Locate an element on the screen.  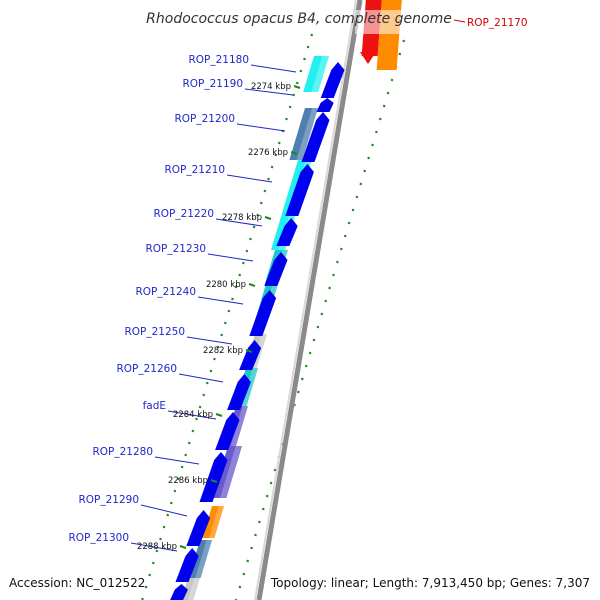
gene-label-ROP_21260: ROP_21260 is located at coordinates (146, 369).